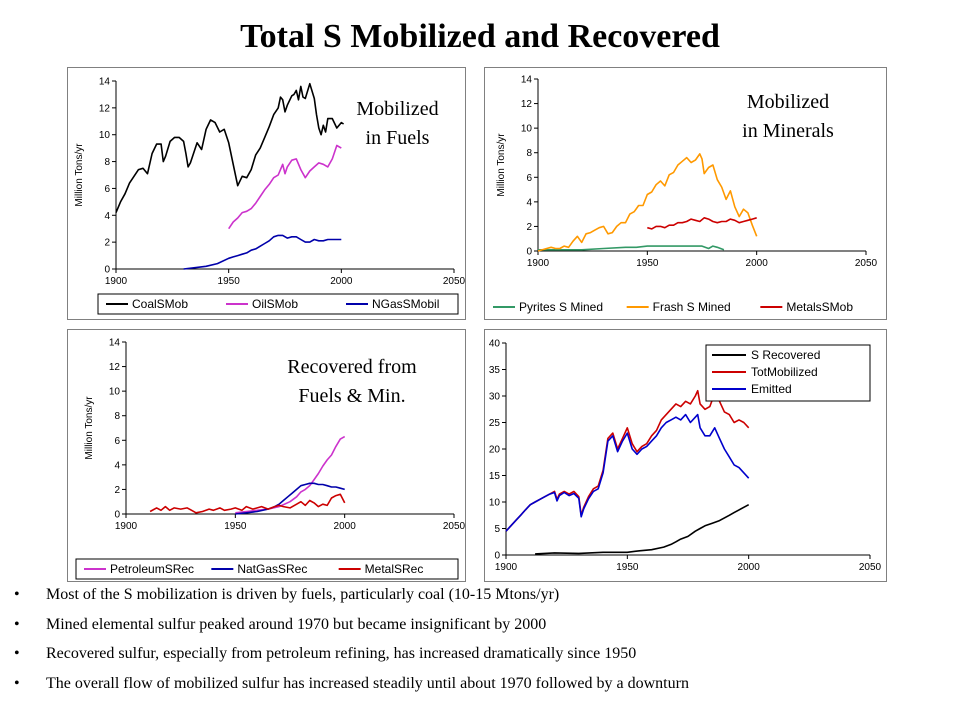 This screenshot has height=720, width=960. Describe the element at coordinates (561, 307) in the screenshot. I see `legend-label: Pyrites S Mined` at that location.